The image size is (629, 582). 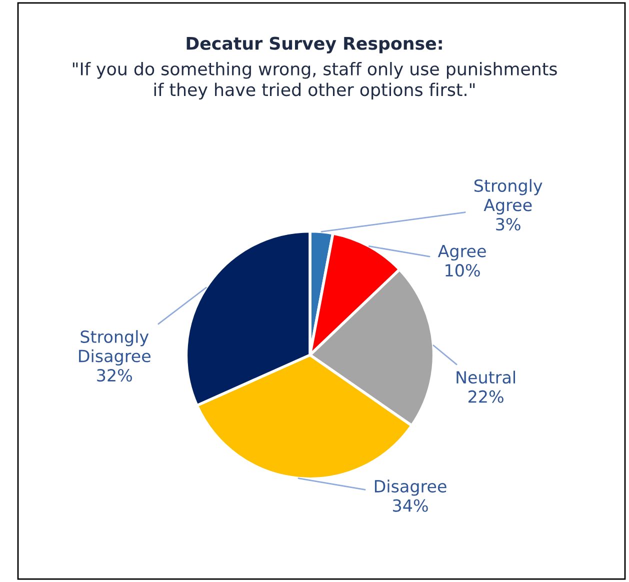 What do you see at coordinates (410, 505) in the screenshot?
I see `data-label: 34%` at bounding box center [410, 505].